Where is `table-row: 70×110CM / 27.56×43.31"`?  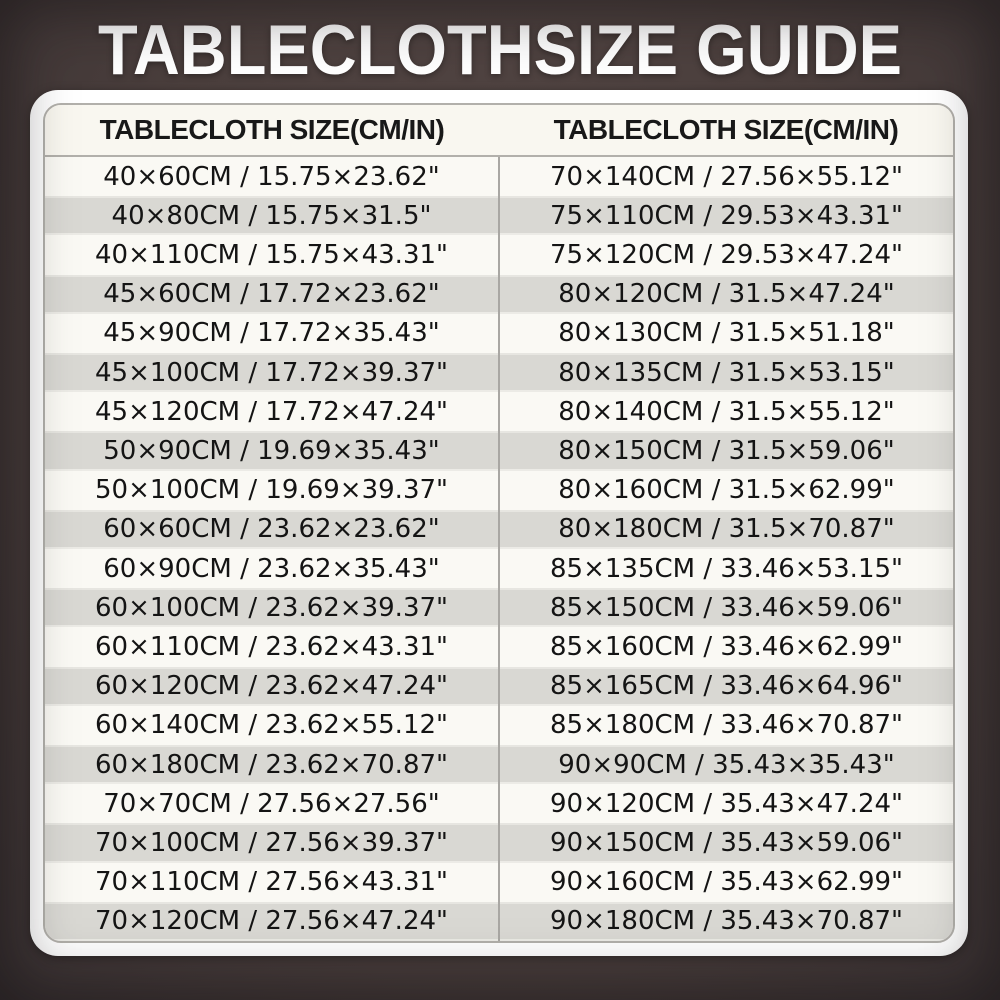 table-row: 70×110CM / 27.56×43.31" is located at coordinates (271, 882).